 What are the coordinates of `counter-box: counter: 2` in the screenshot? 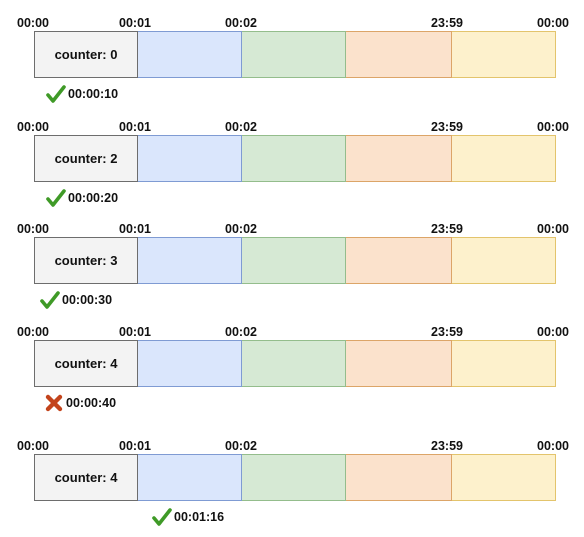 It's located at (86, 158).